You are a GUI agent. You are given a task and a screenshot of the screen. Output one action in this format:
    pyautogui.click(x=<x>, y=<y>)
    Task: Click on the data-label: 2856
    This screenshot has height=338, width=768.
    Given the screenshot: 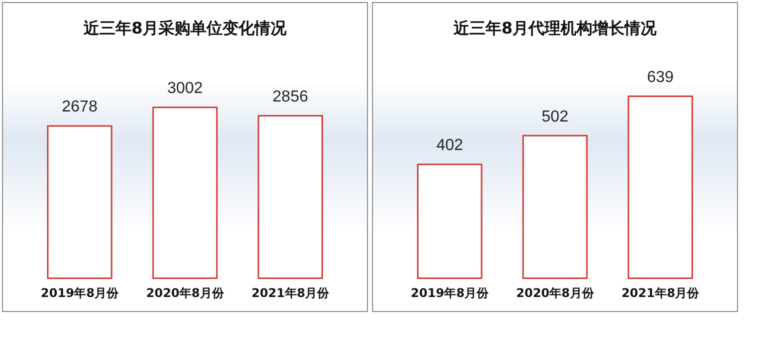 What is the action you would take?
    pyautogui.click(x=290, y=97)
    